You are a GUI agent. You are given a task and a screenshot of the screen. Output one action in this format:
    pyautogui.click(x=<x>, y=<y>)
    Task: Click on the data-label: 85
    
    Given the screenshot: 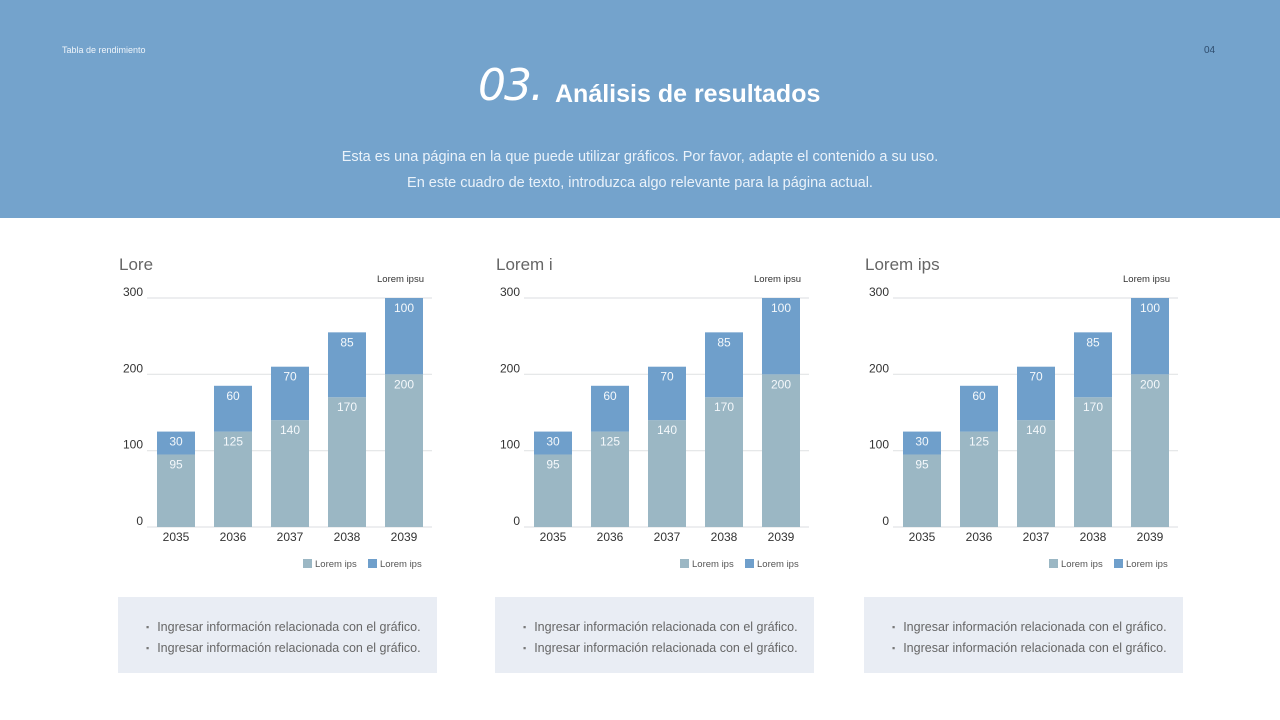 What is the action you would take?
    pyautogui.click(x=347, y=342)
    